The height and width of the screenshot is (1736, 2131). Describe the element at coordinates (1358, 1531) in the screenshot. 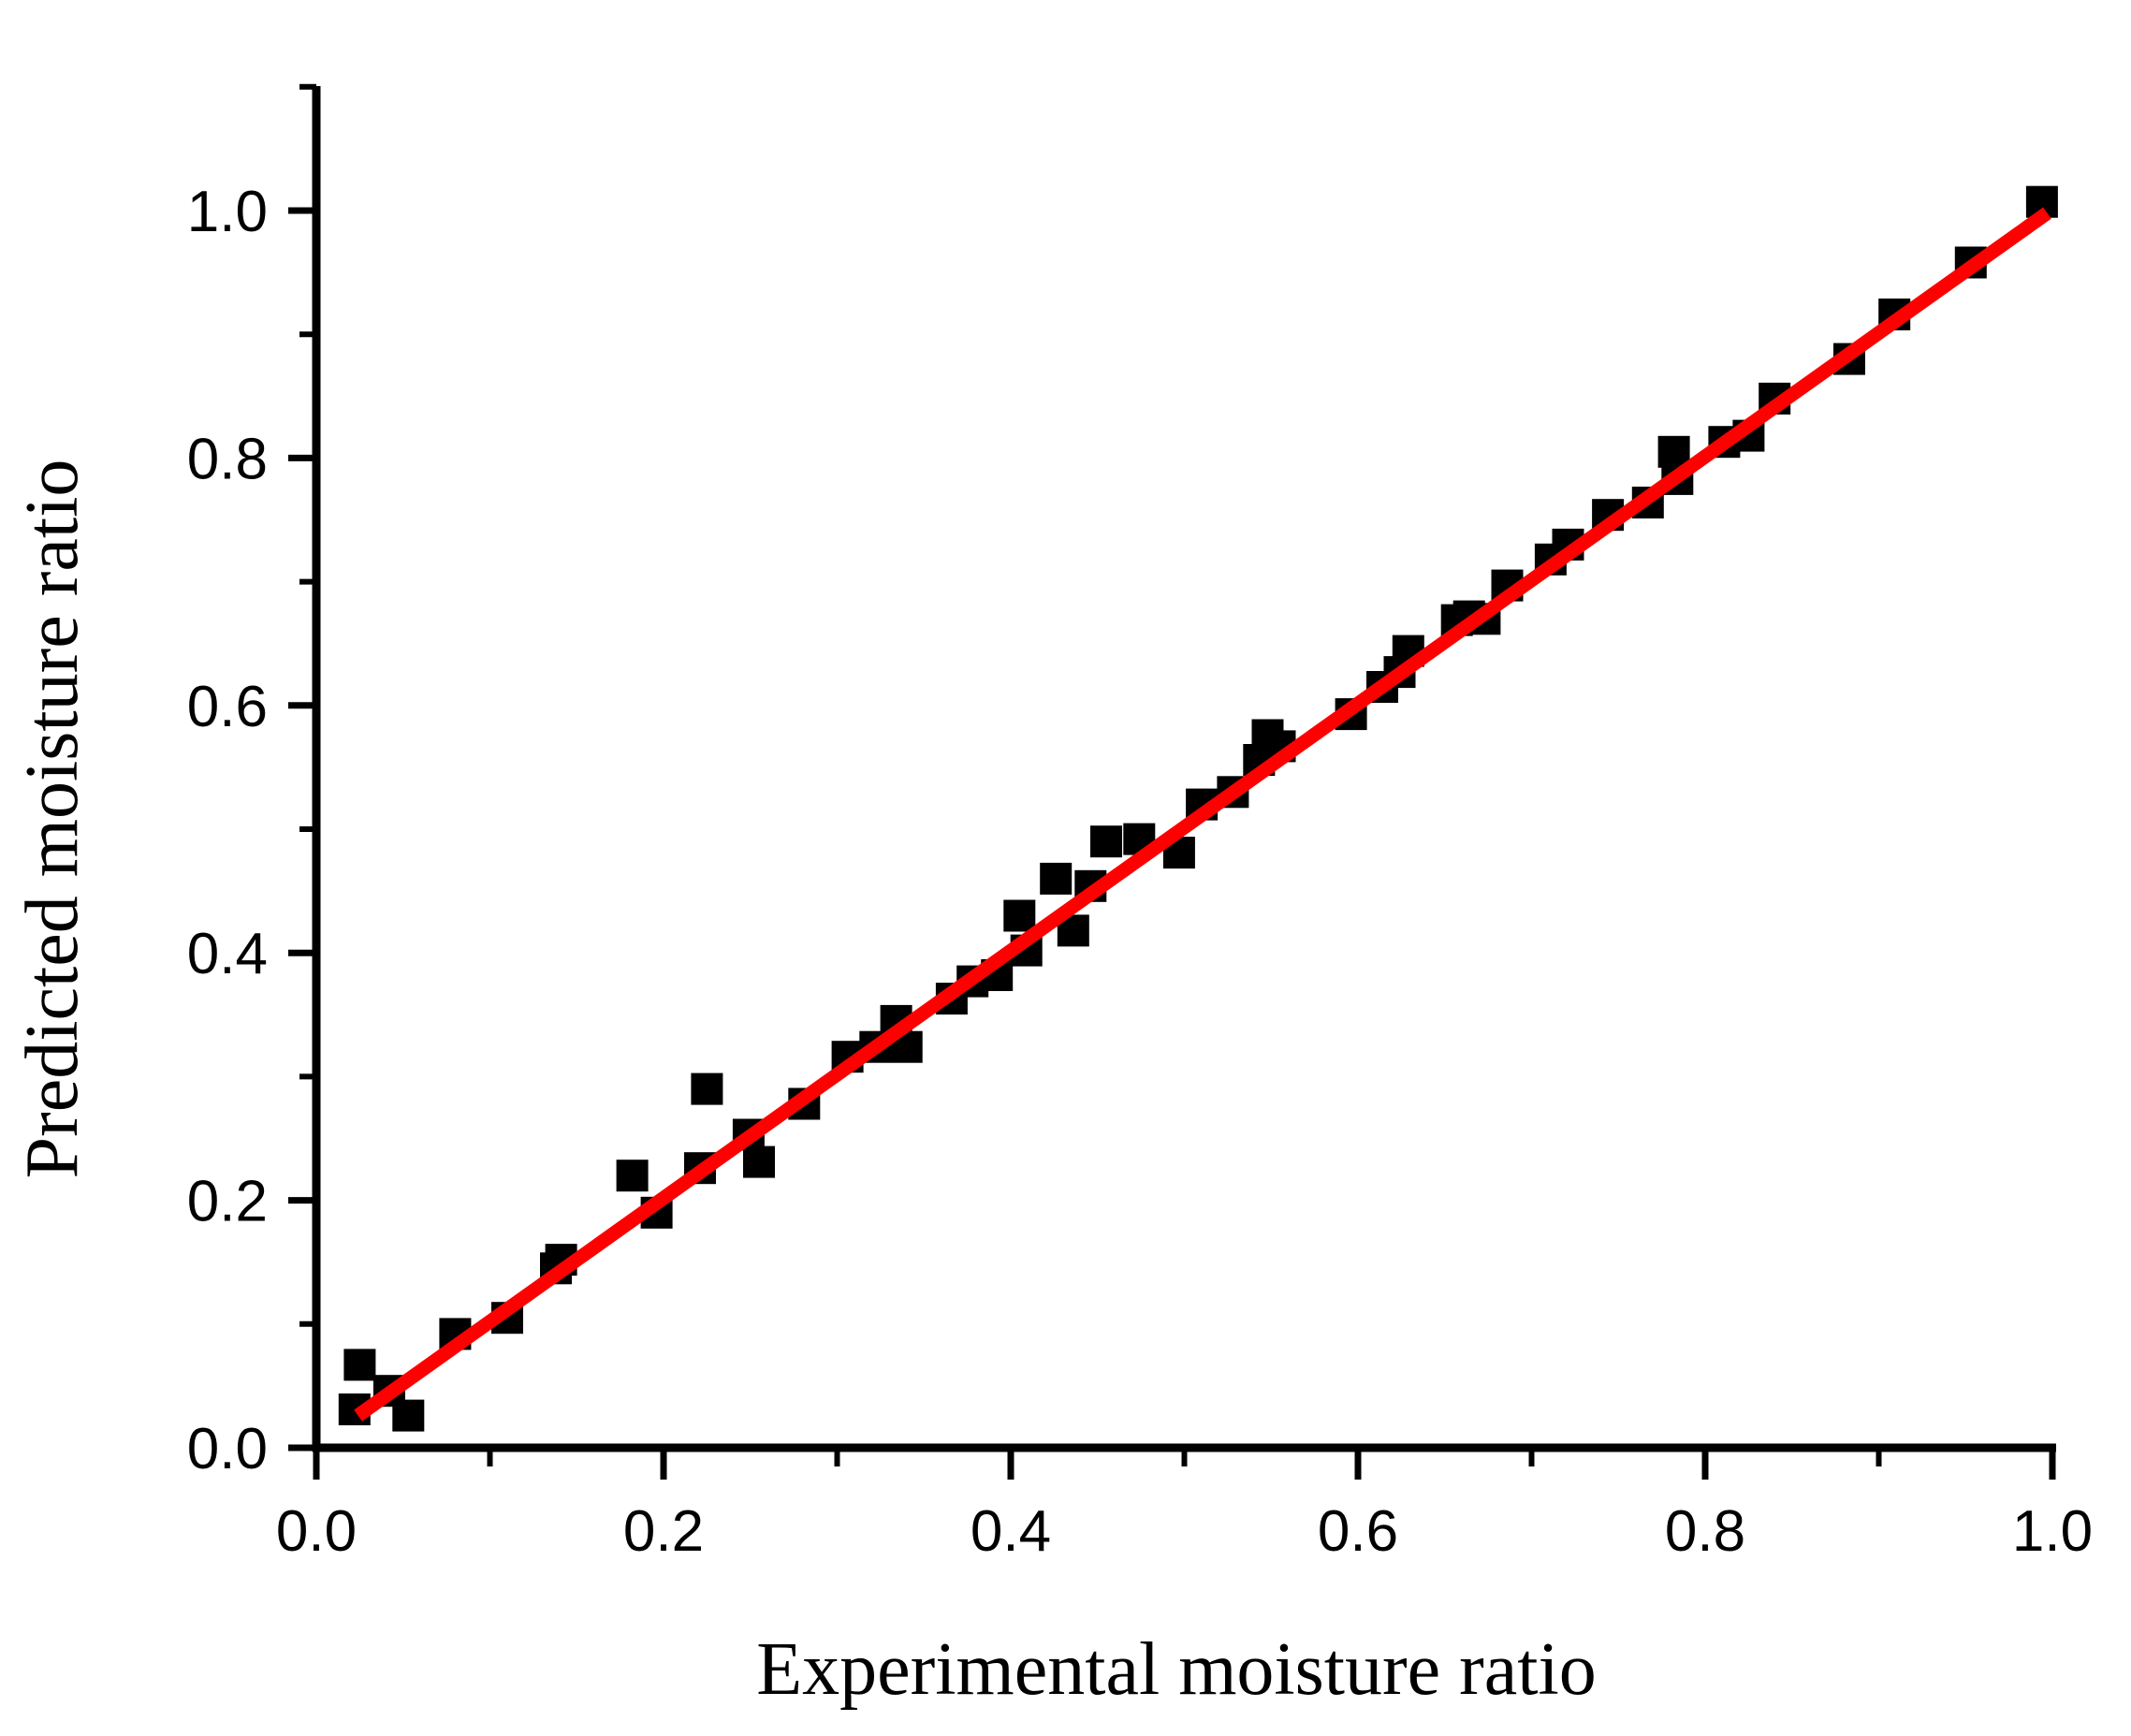

I see `x-tick-label: 0.6` at that location.